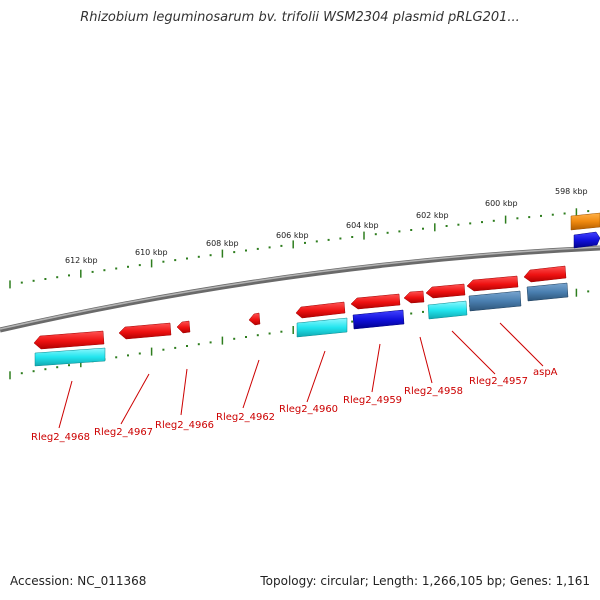  I want to click on gene-label-rleg2-4966: Rleg2_4966, so click(184, 425).